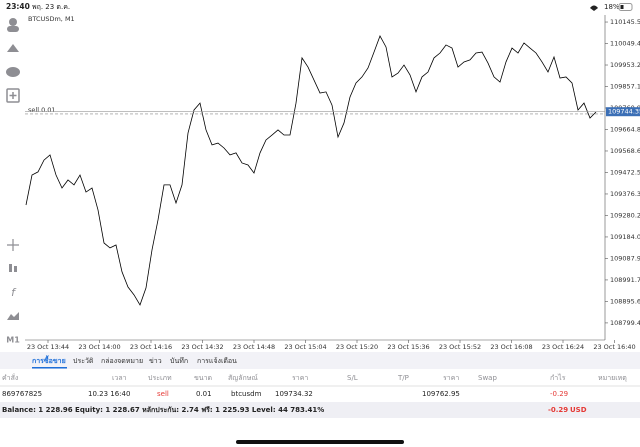 The width and height of the screenshot is (640, 447). I want to click on battery-text: 18%, so click(612, 7).